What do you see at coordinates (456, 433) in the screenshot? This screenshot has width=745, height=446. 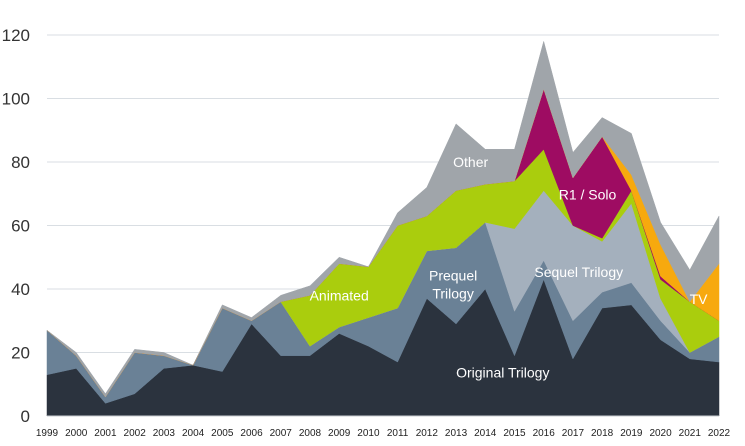 I see `x-tick-label-2013: 2013` at bounding box center [456, 433].